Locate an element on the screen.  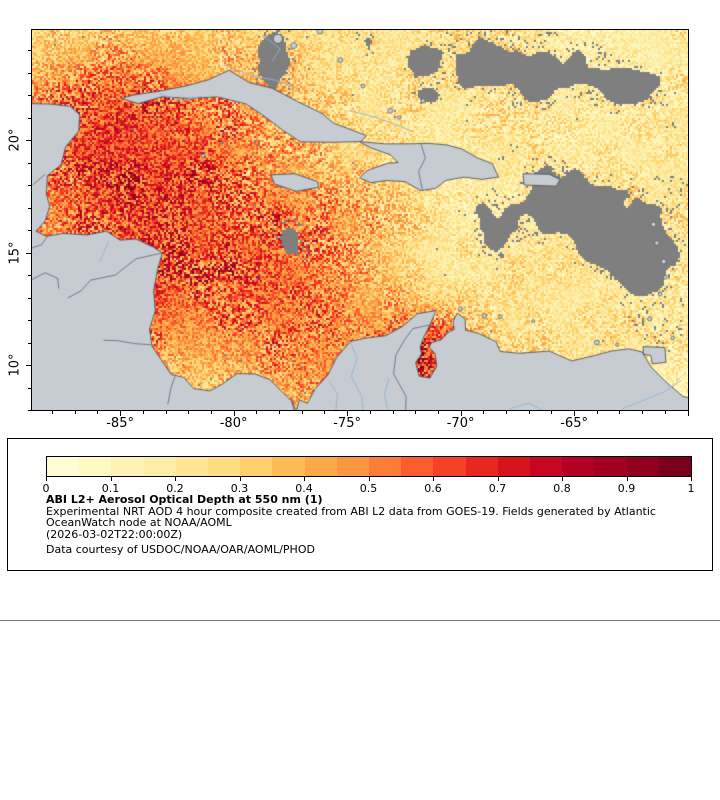
colorbar-tick-label: 0.5 is located at coordinates (368, 488).